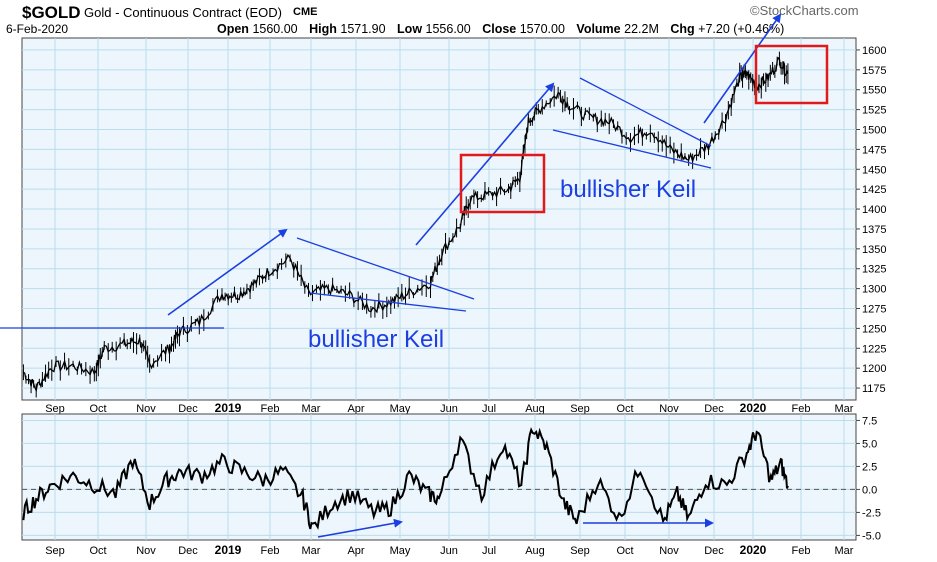 Image resolution: width=937 pixels, height=562 pixels. Describe the element at coordinates (535, 409) in the screenshot. I see `price-x-tick-label: Aug` at that location.